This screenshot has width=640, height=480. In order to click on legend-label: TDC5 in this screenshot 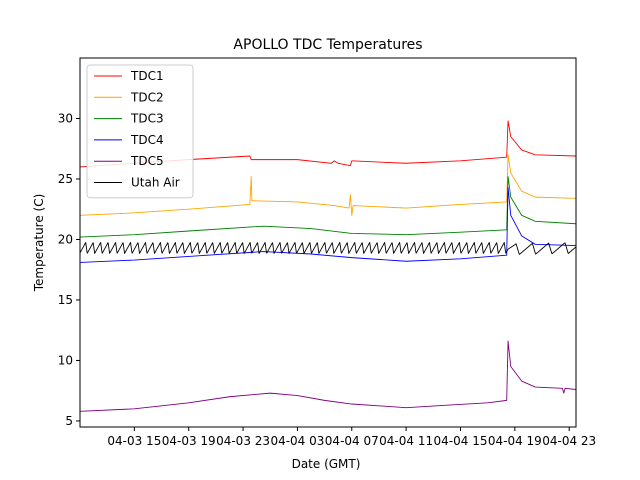, I will do `click(147, 161)`.